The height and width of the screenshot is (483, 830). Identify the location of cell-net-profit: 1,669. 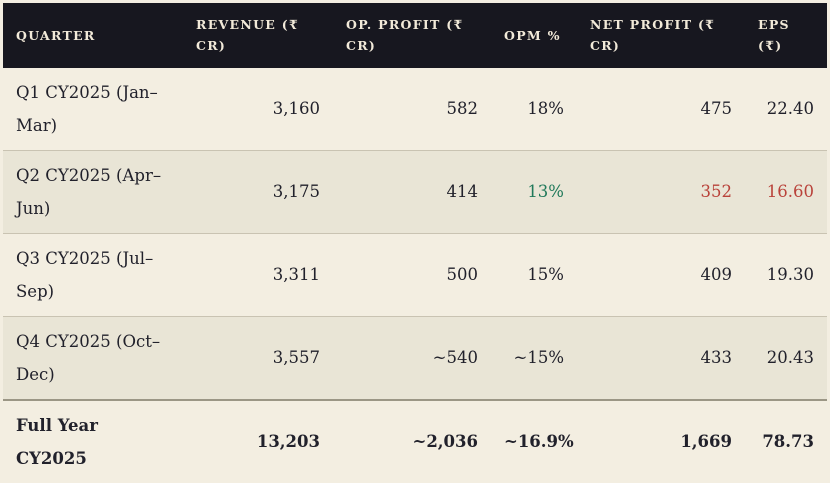
(661, 440).